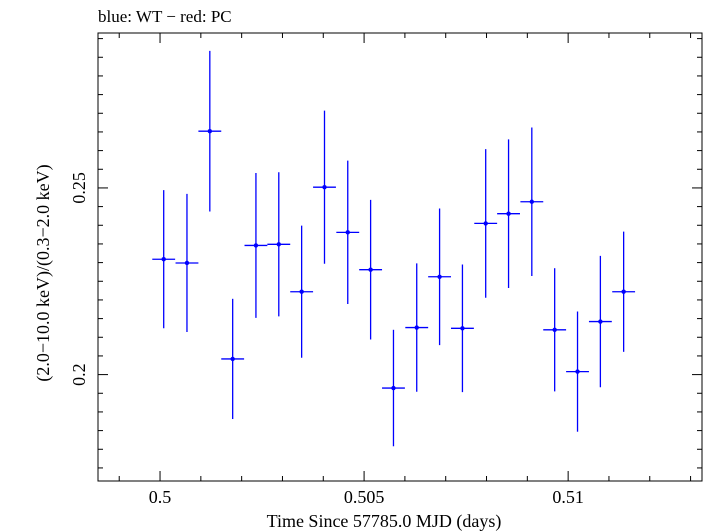 The height and width of the screenshot is (532, 705). Describe the element at coordinates (364, 497) in the screenshot. I see `x-tick-label: 0.505` at that location.